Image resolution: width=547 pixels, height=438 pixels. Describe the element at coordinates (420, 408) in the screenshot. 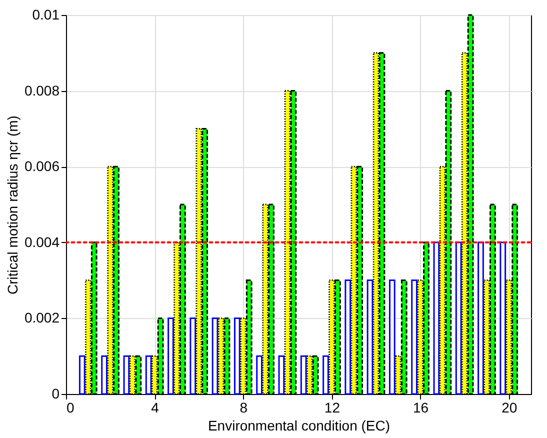

I see `x-tick-label: 16` at that location.